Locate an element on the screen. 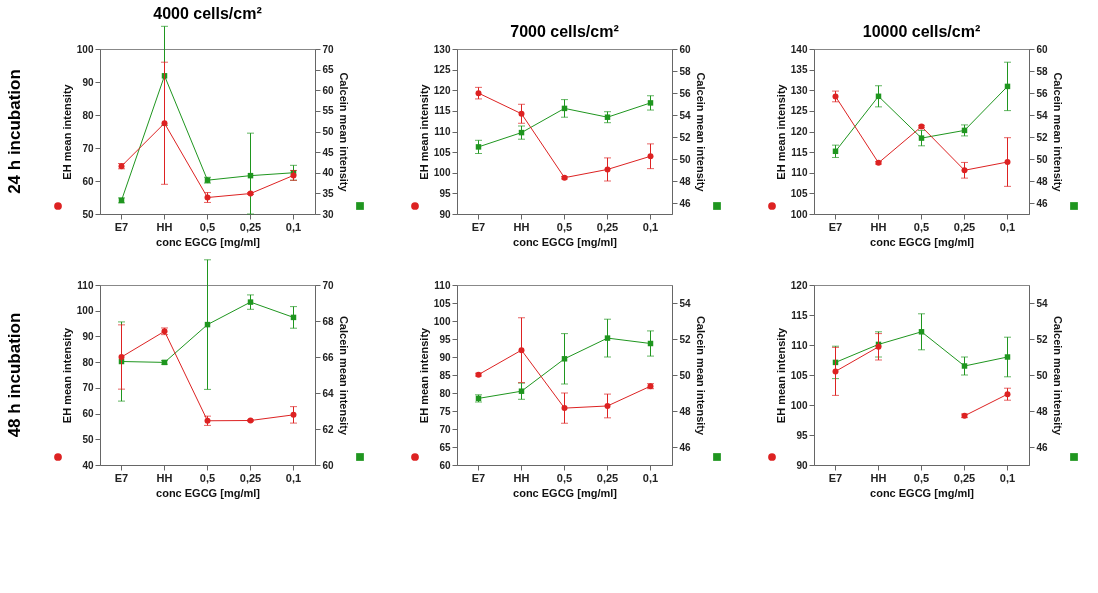 The image size is (1098, 593). y-tick-label: 120 is located at coordinates (442, 90).